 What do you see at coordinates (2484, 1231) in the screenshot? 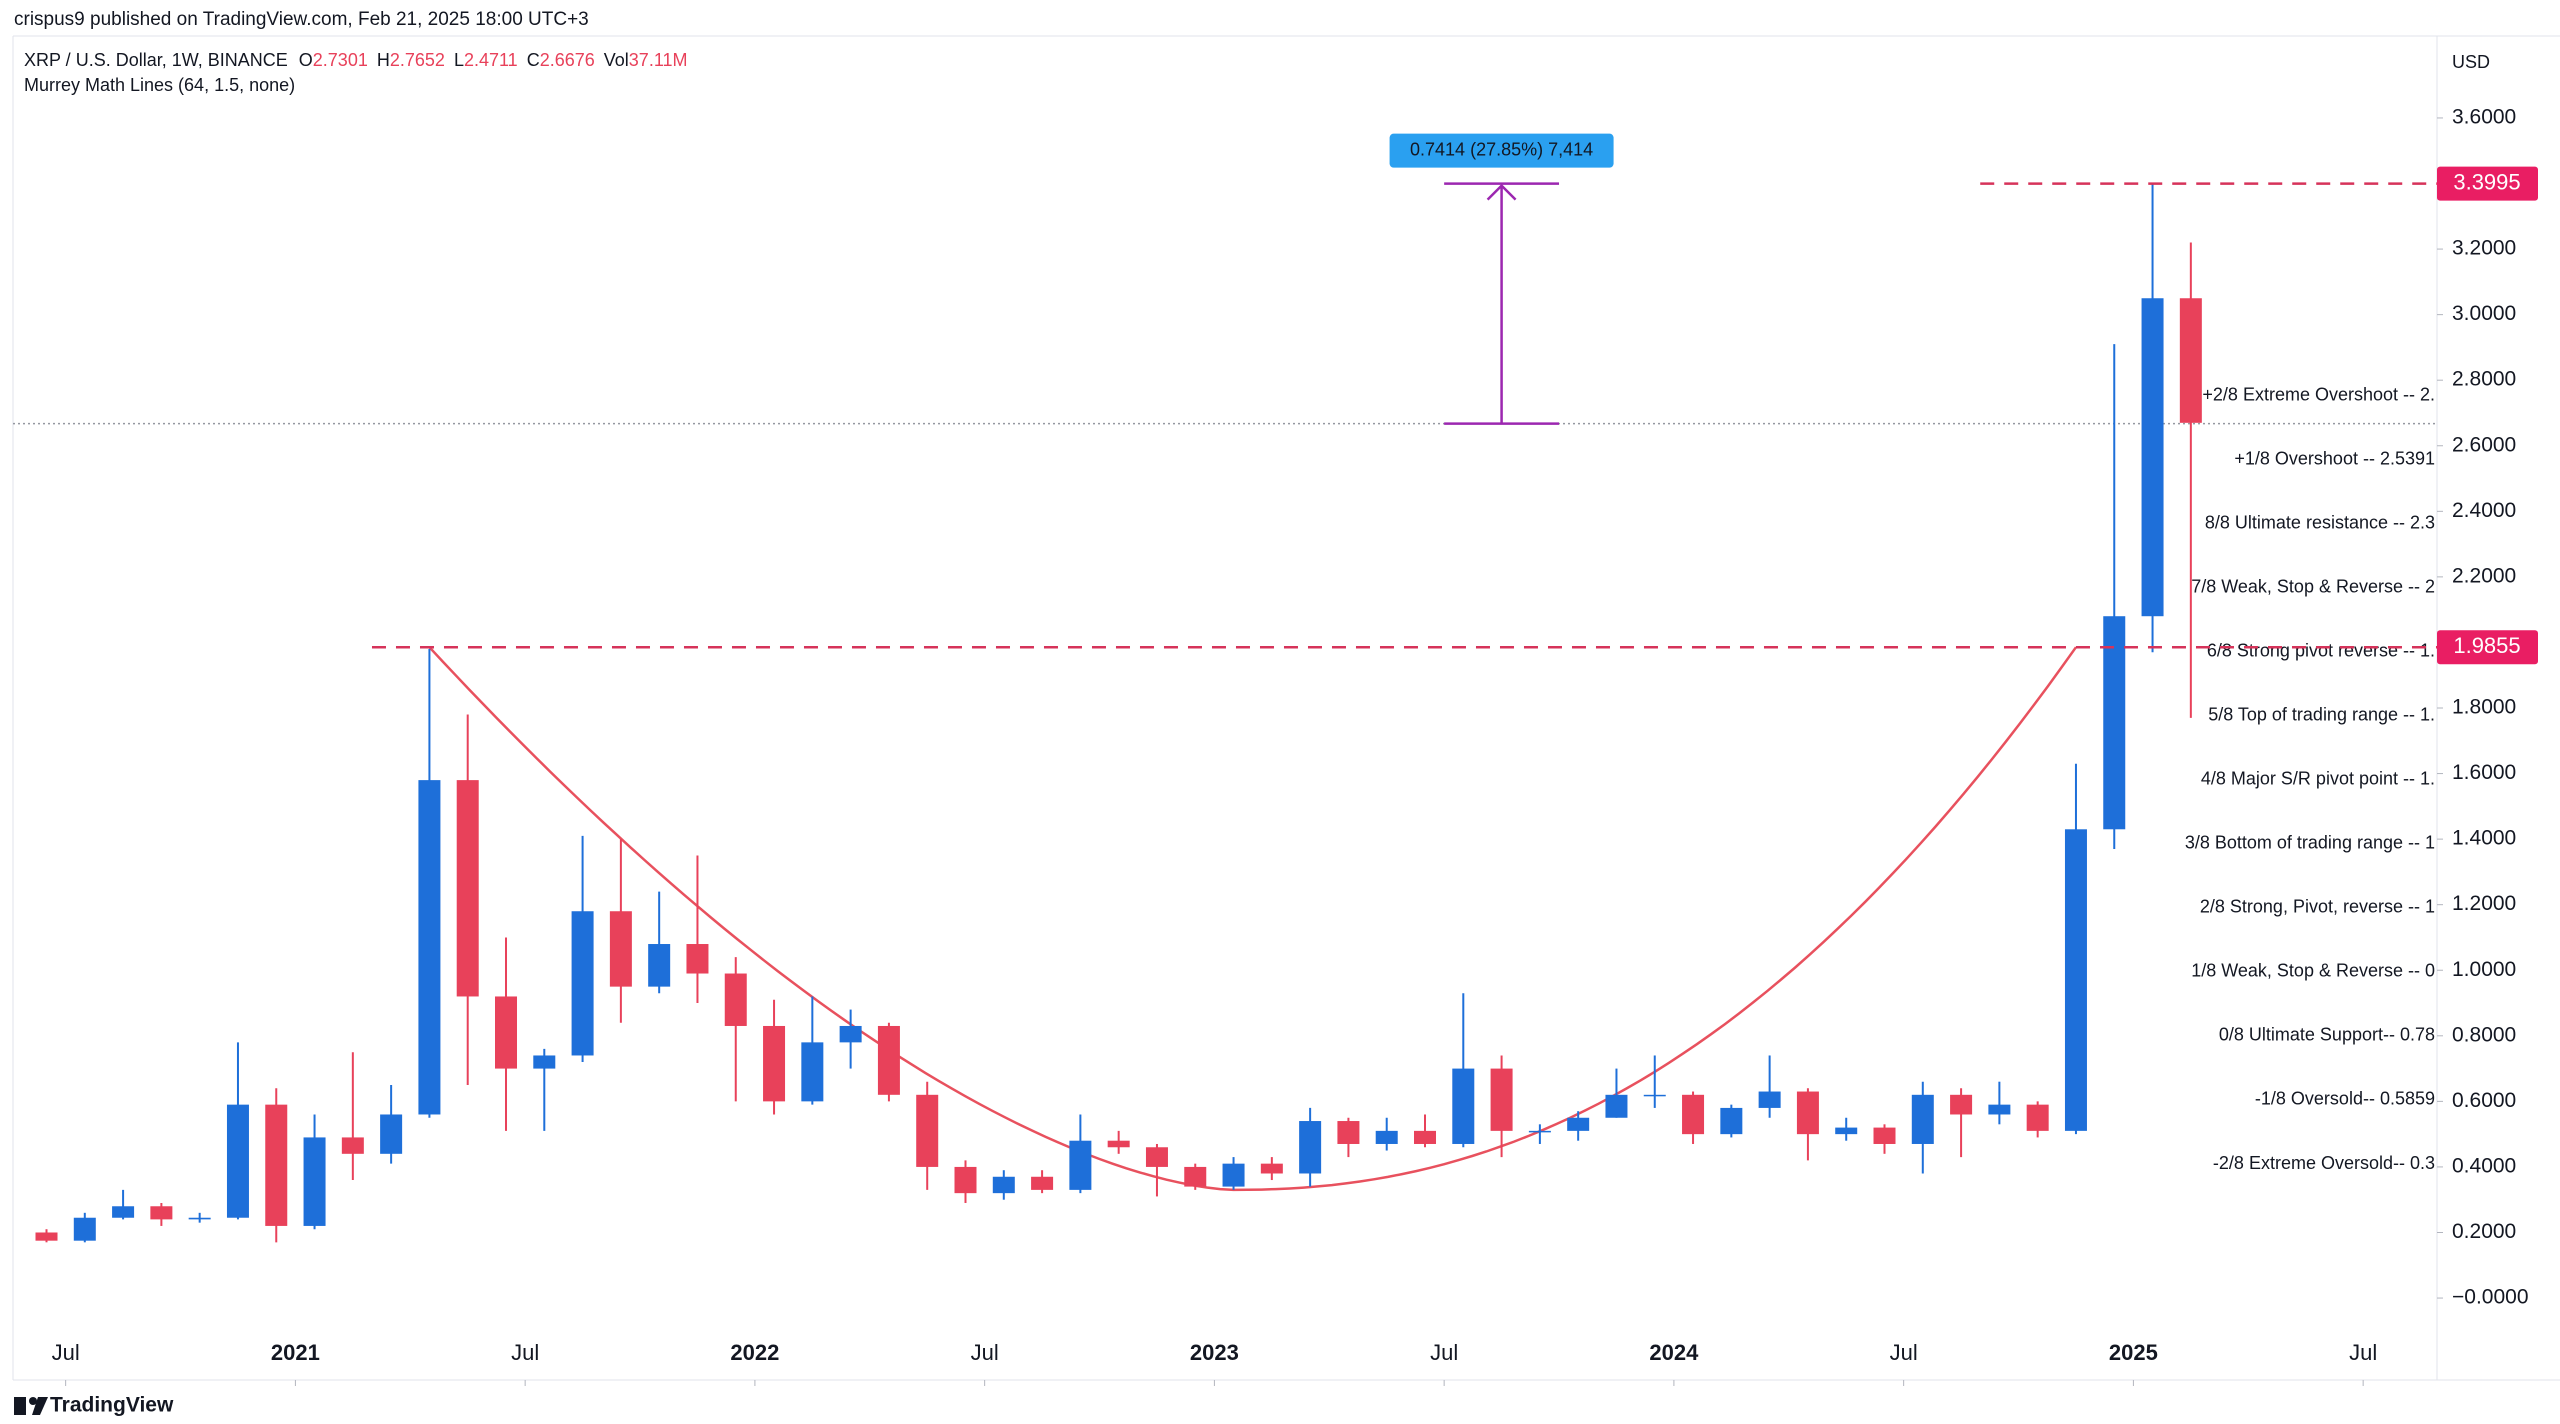
I see `y-tick-label: 0.2000` at bounding box center [2484, 1231].